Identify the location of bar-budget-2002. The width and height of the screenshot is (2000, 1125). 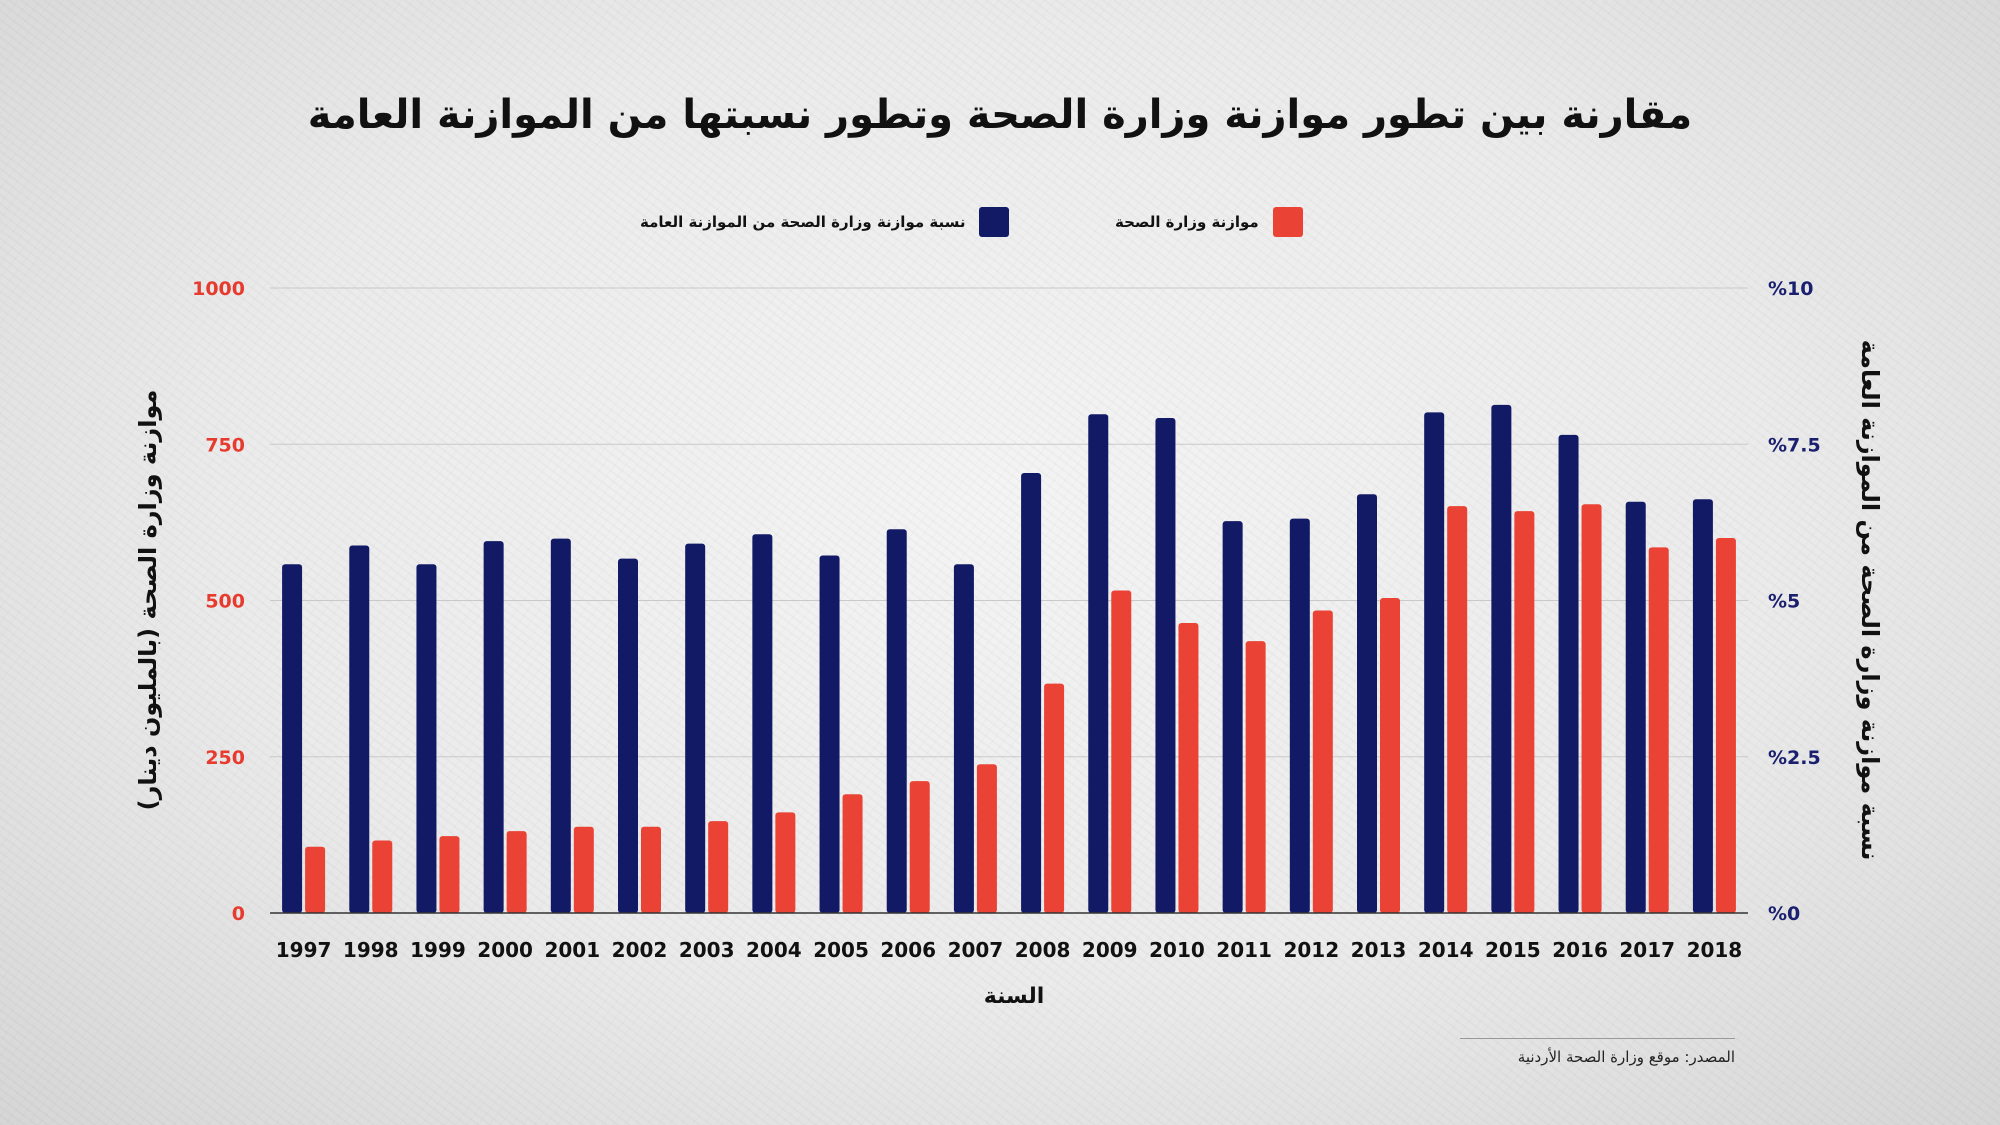
(651, 869).